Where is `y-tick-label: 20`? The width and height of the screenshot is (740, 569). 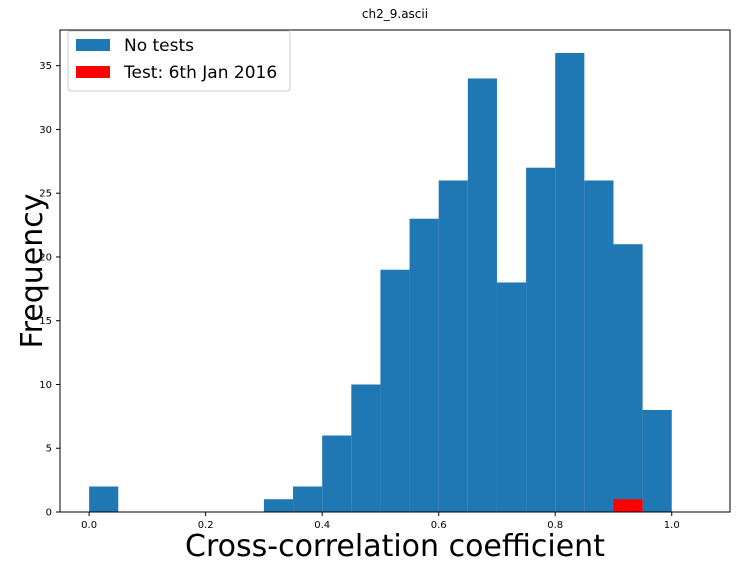
y-tick-label: 20 is located at coordinates (45, 257).